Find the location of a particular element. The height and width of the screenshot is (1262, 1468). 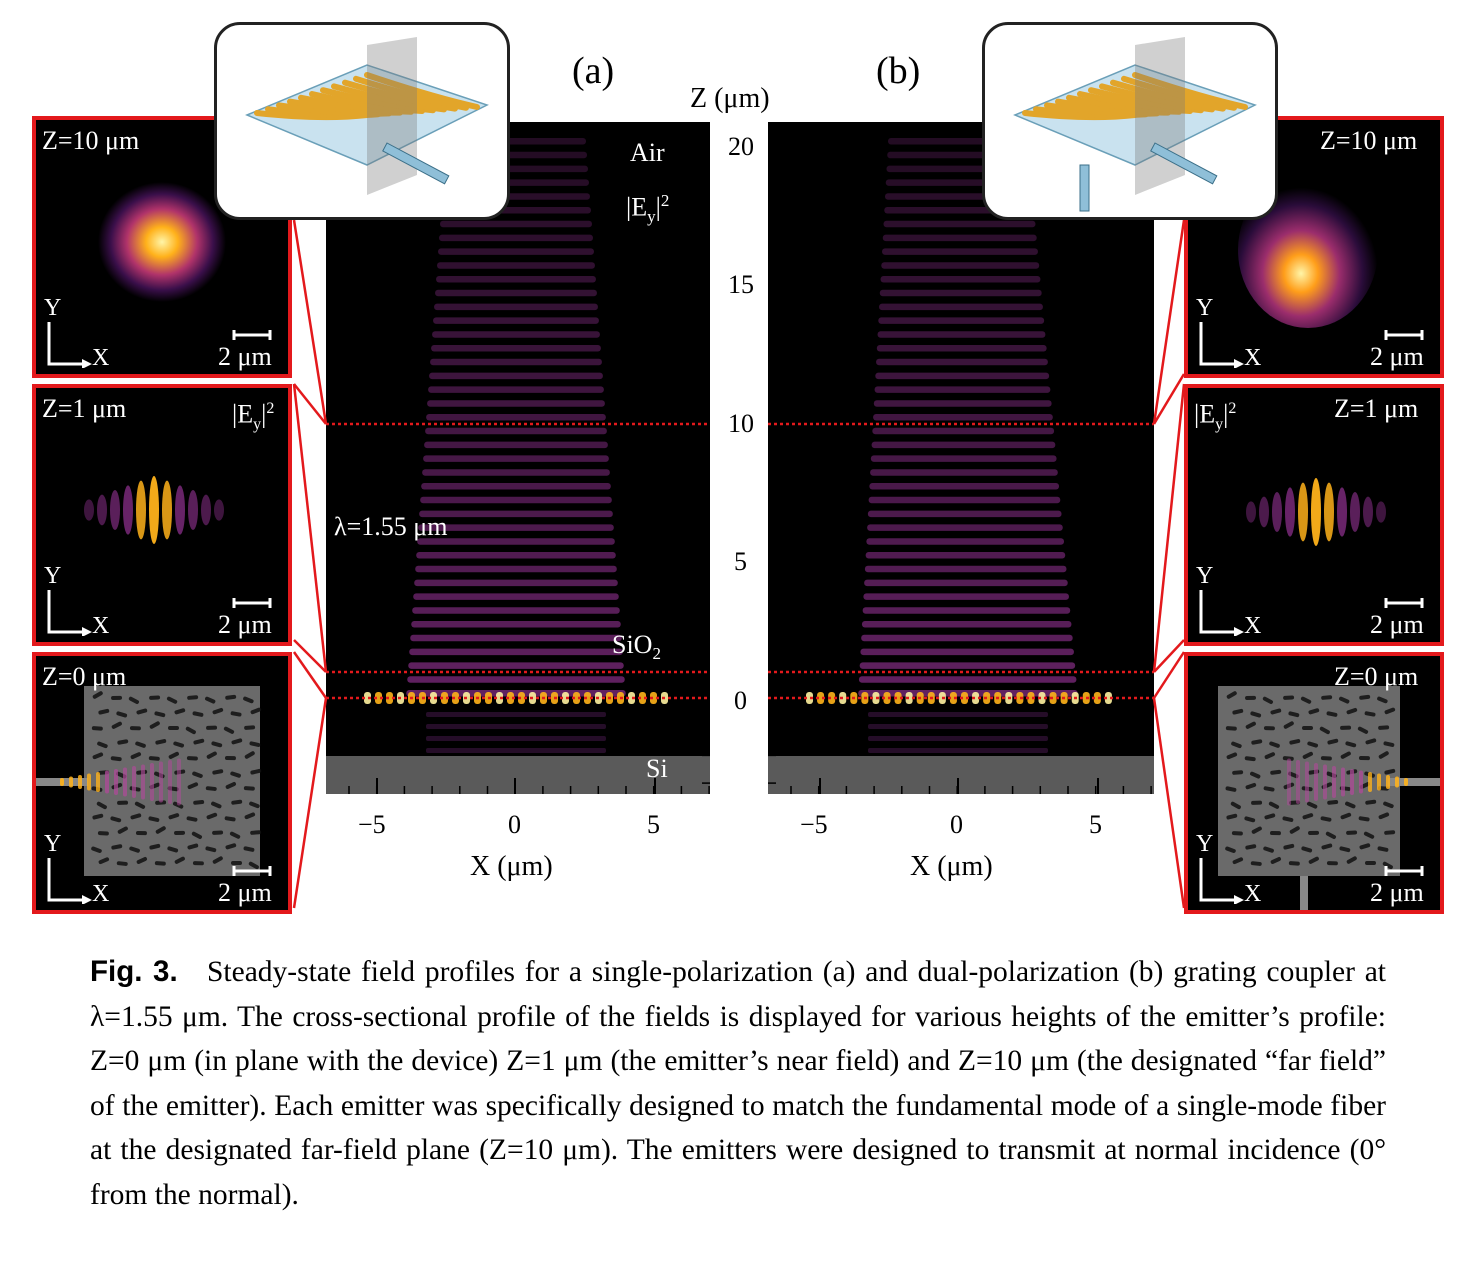

wavelength-label: λ=1.55 μm is located at coordinates (391, 526).